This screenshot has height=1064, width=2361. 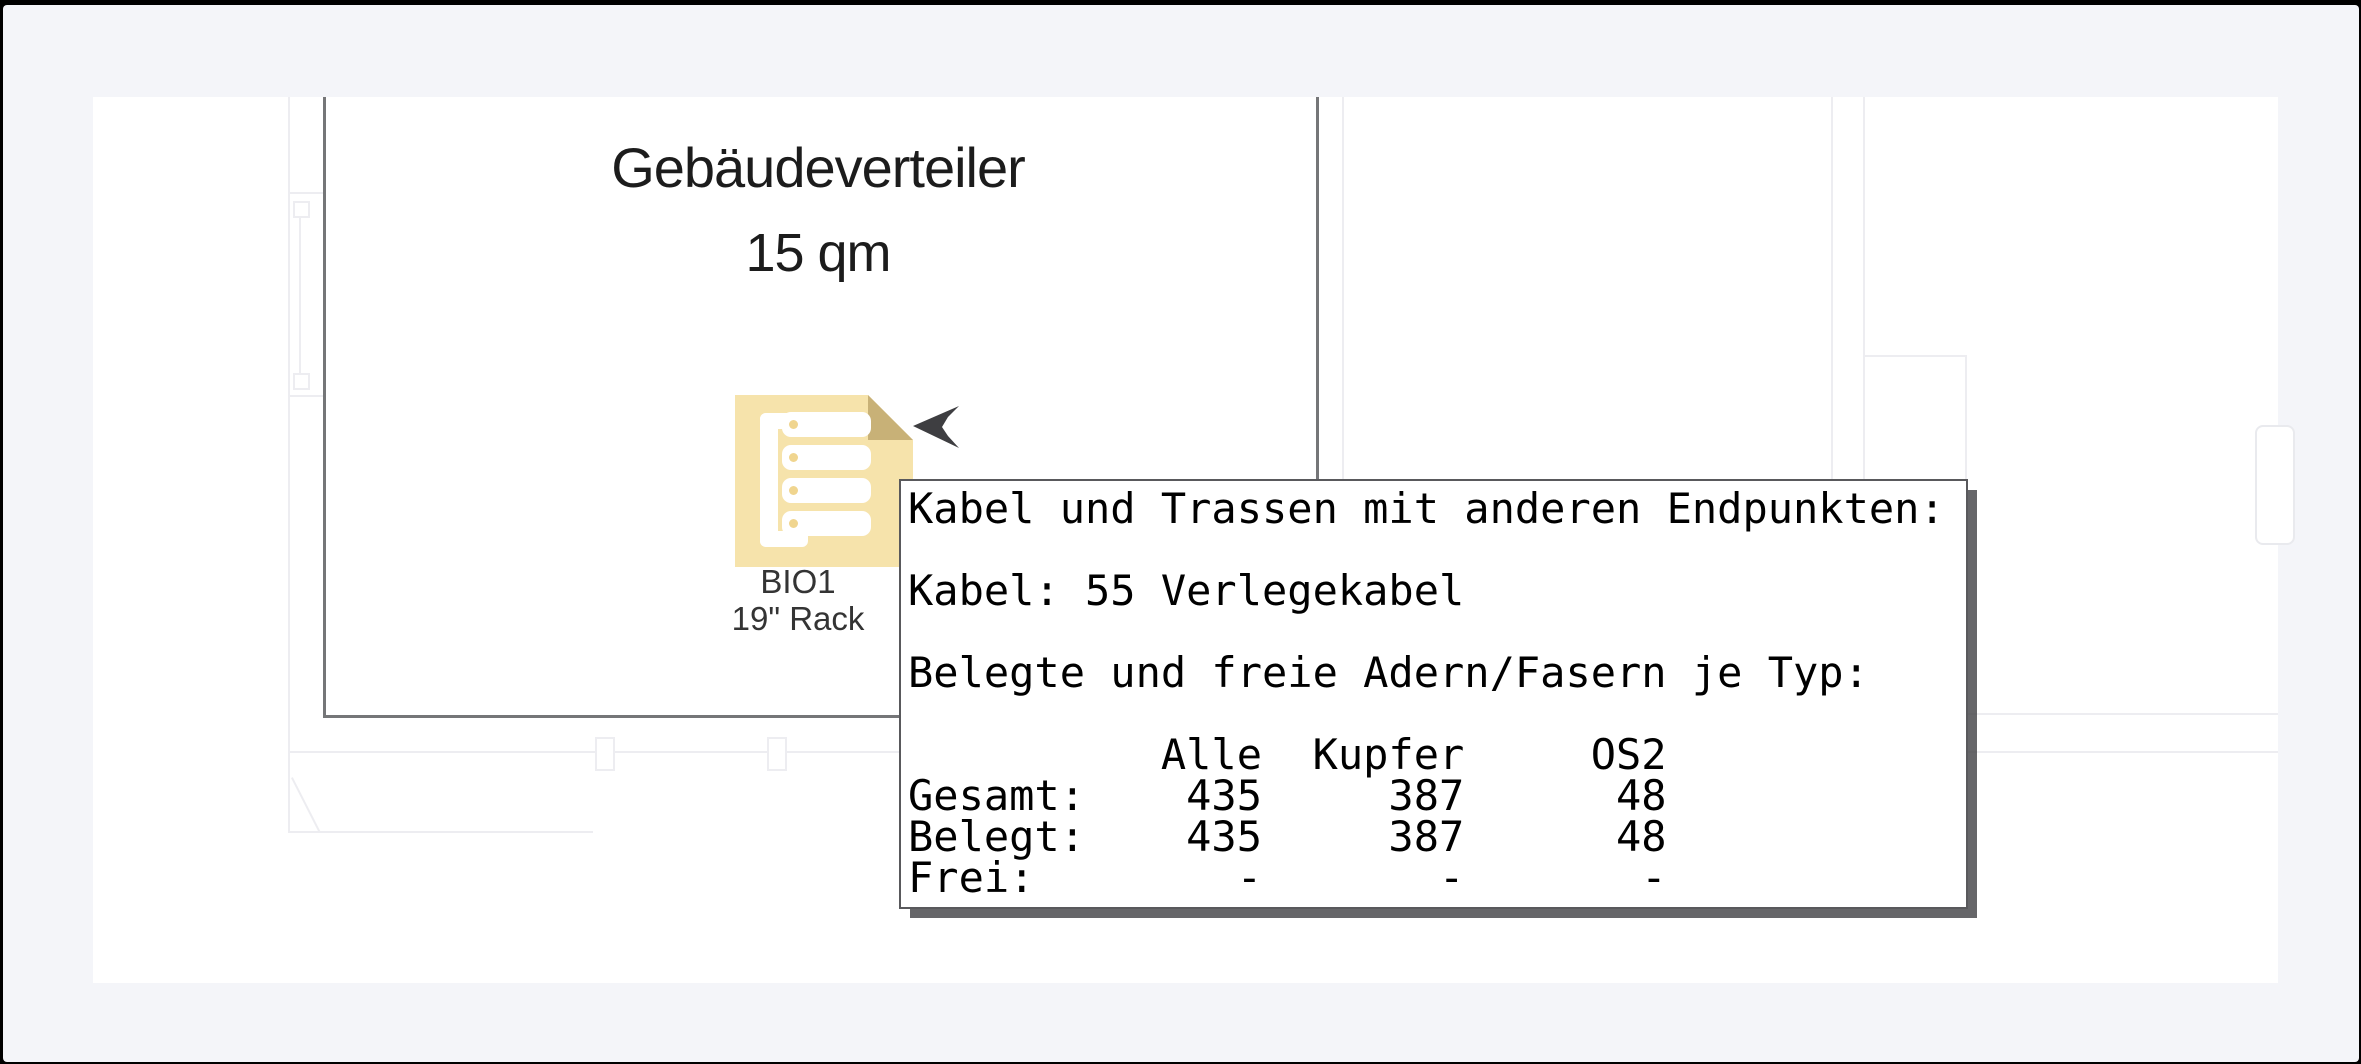 What do you see at coordinates (1388, 672) in the screenshot?
I see `tooltip-line-types: Belegte und freie Adern/Fasern je Typ:` at bounding box center [1388, 672].